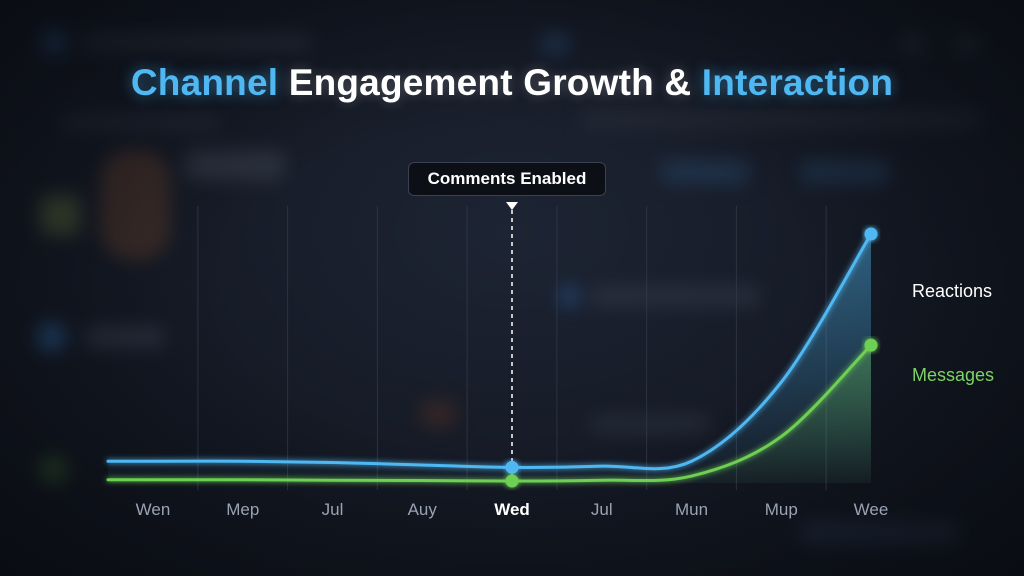 This screenshot has width=1024, height=576. Describe the element at coordinates (512, 341) in the screenshot. I see `annotation-layer` at that location.